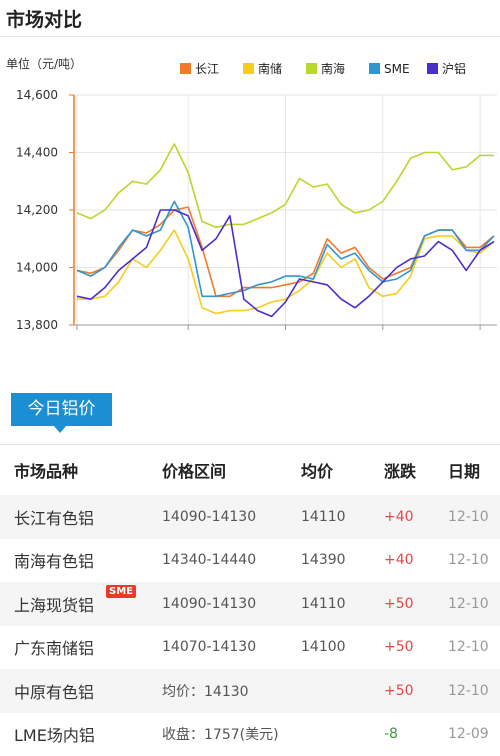  Describe the element at coordinates (54, 604) in the screenshot. I see `market-name: 上海现货铝` at that location.